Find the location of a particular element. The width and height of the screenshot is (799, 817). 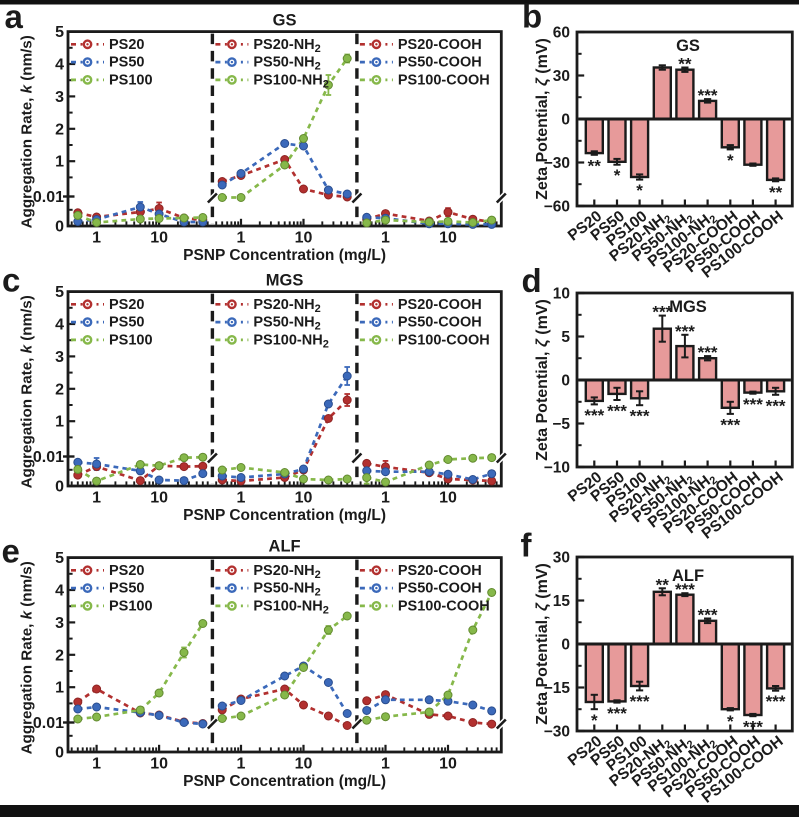

svg-text: PS50-NH2 is located at coordinates (286, 64).